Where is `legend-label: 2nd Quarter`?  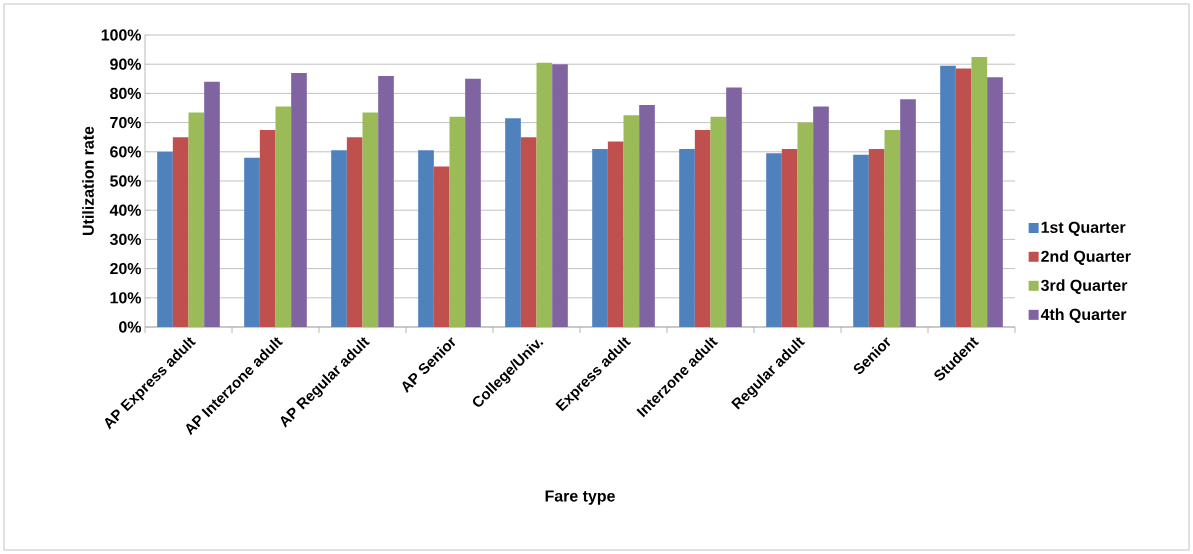 legend-label: 2nd Quarter is located at coordinates (1086, 257).